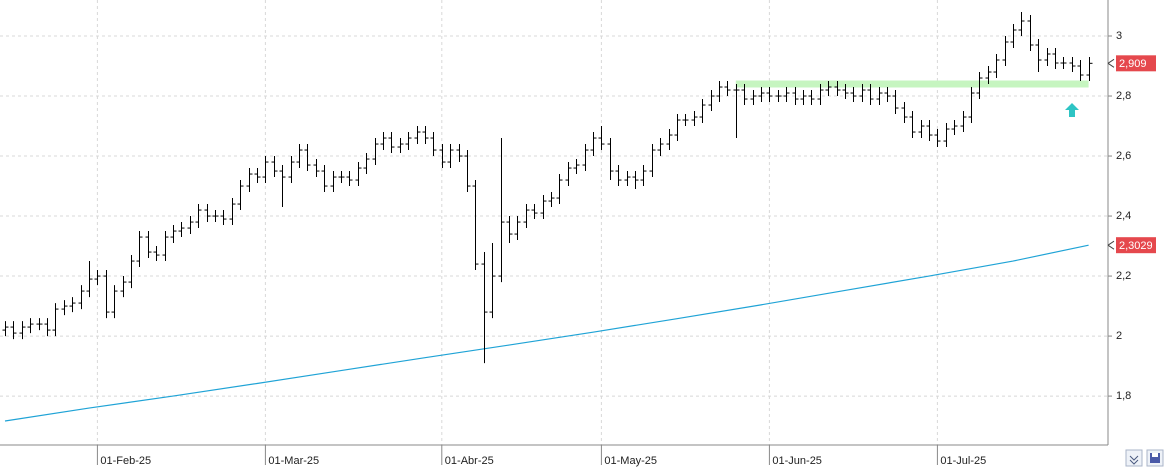  I want to click on scroll-button, so click(1134, 458).